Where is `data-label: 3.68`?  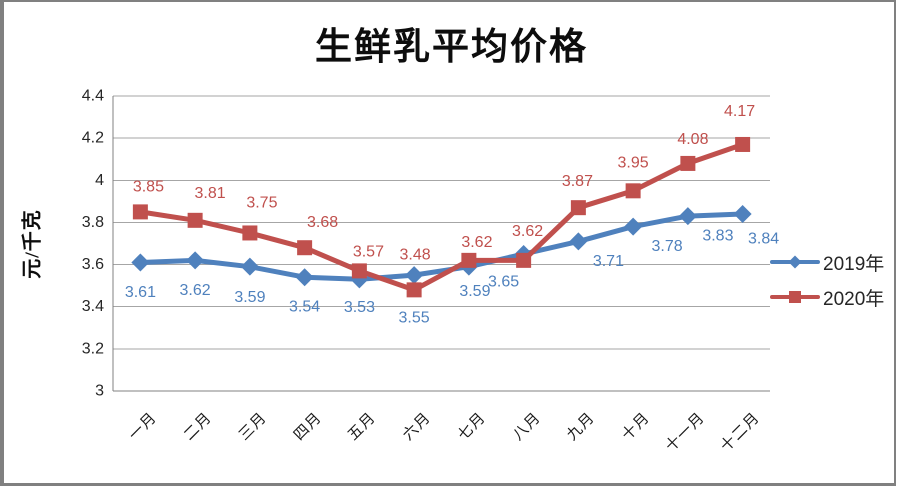 data-label: 3.68 is located at coordinates (322, 222).